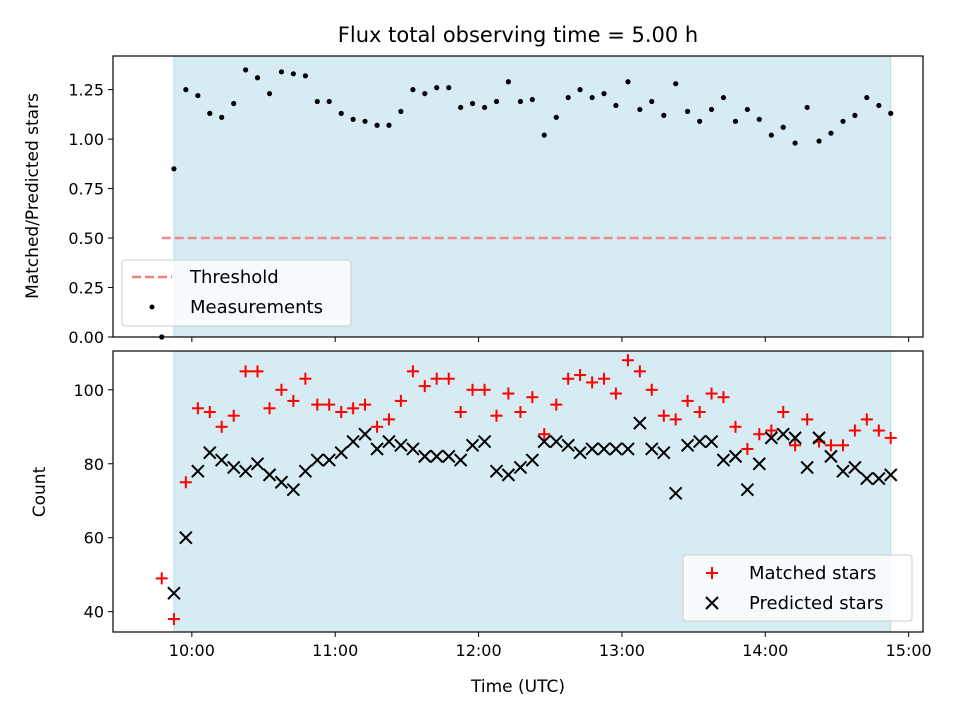 The width and height of the screenshot is (960, 720). I want to click on top-legend: Threshold Measurements, so click(236, 293).